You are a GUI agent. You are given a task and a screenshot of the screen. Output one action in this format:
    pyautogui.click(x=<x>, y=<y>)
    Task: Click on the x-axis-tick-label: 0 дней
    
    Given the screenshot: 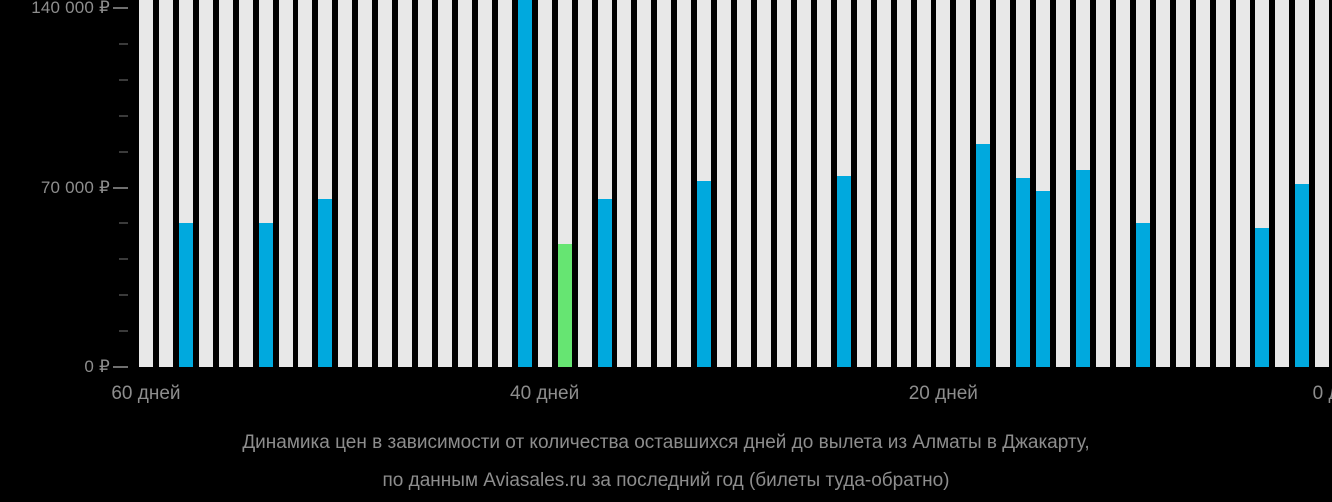 What is the action you would take?
    pyautogui.click(x=1322, y=393)
    